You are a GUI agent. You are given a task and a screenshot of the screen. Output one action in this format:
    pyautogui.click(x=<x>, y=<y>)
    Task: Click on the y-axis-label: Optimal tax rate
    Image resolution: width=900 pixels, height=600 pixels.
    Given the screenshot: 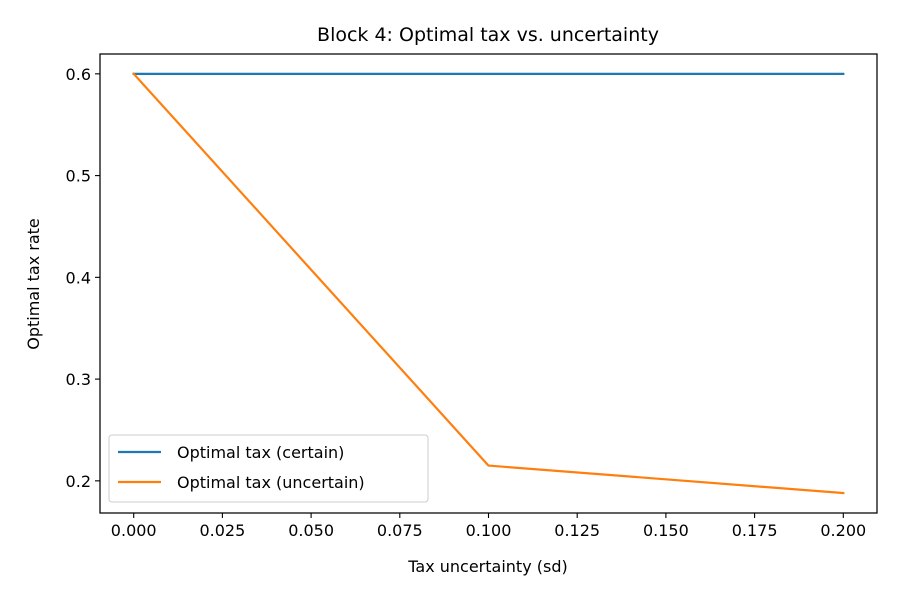 What is the action you would take?
    pyautogui.click(x=33, y=284)
    